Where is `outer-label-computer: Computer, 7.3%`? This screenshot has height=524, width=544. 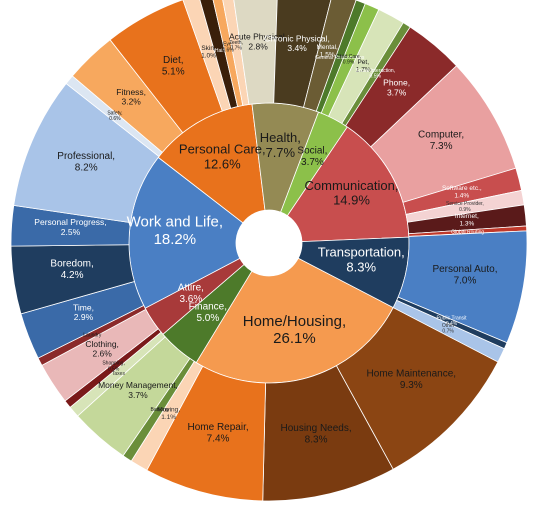 outer-label-computer: Computer, 7.3% is located at coordinates (441, 141).